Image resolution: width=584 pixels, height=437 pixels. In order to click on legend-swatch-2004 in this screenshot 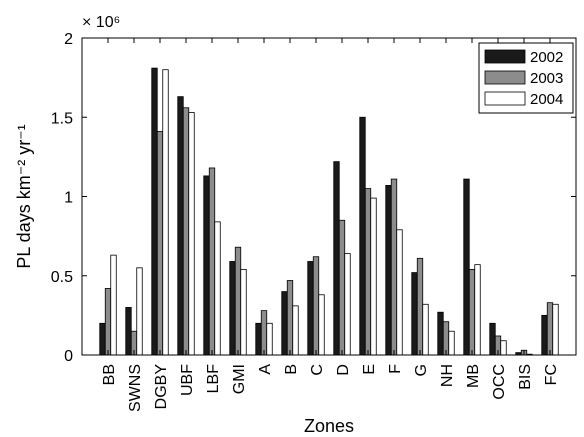, I will do `click(505, 98)`.